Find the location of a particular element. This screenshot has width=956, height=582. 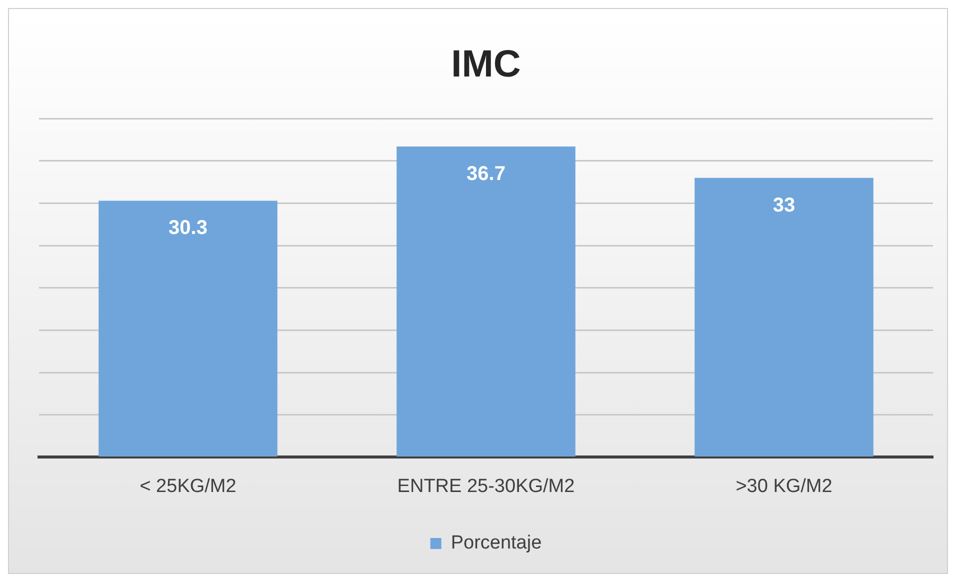

data-label: 33 is located at coordinates (784, 205).